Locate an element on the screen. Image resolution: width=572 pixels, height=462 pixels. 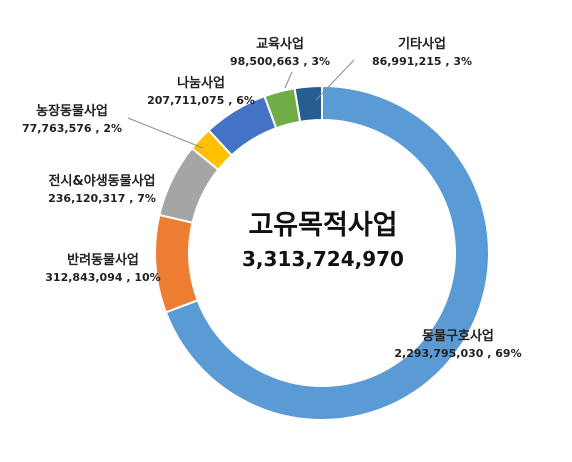
data-label-value: 86,991,215 , 3% is located at coordinates (422, 61).